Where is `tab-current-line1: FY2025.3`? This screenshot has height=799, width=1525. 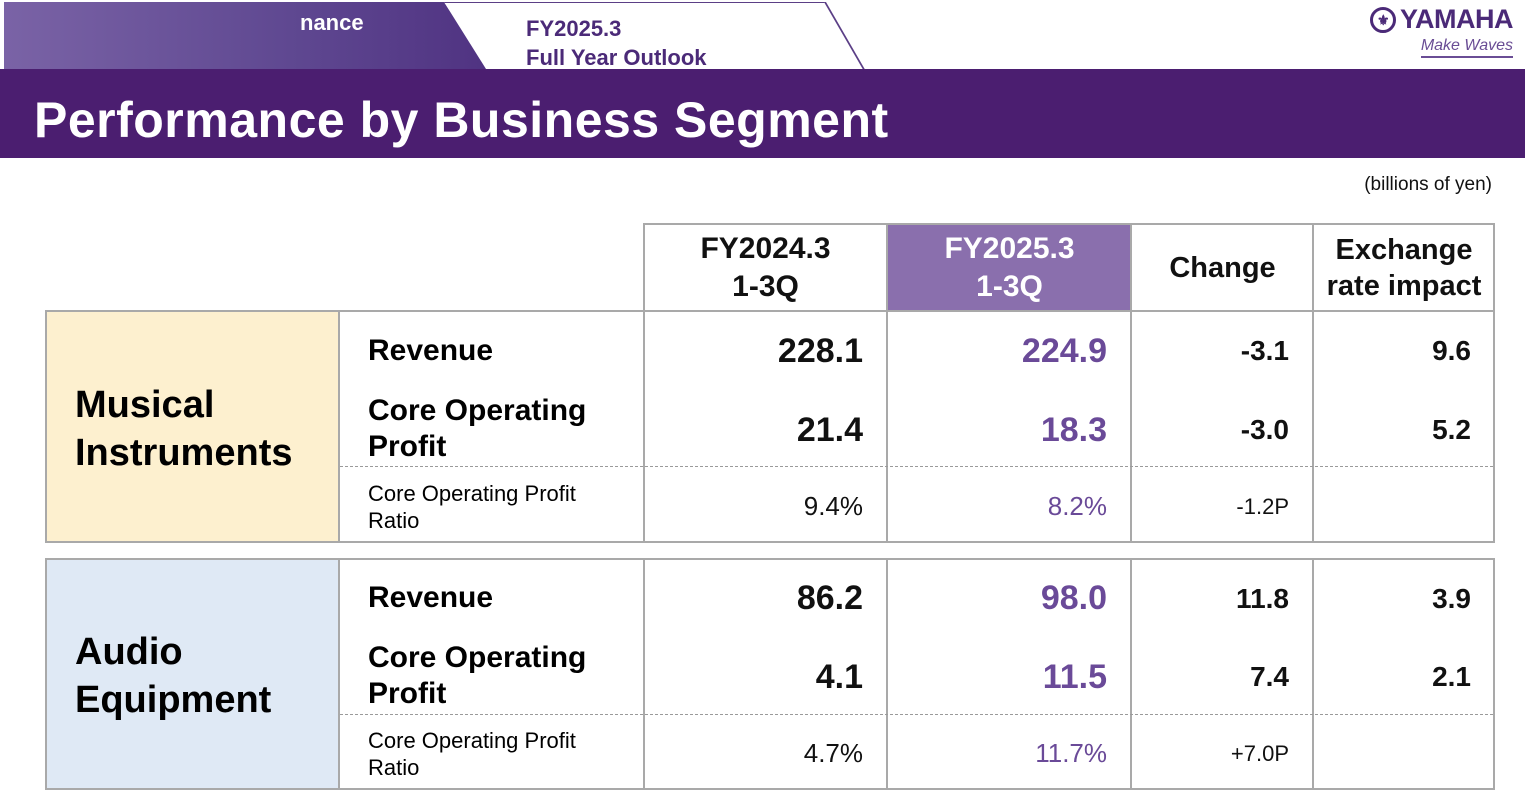 tab-current-line1: FY2025.3 is located at coordinates (574, 28).